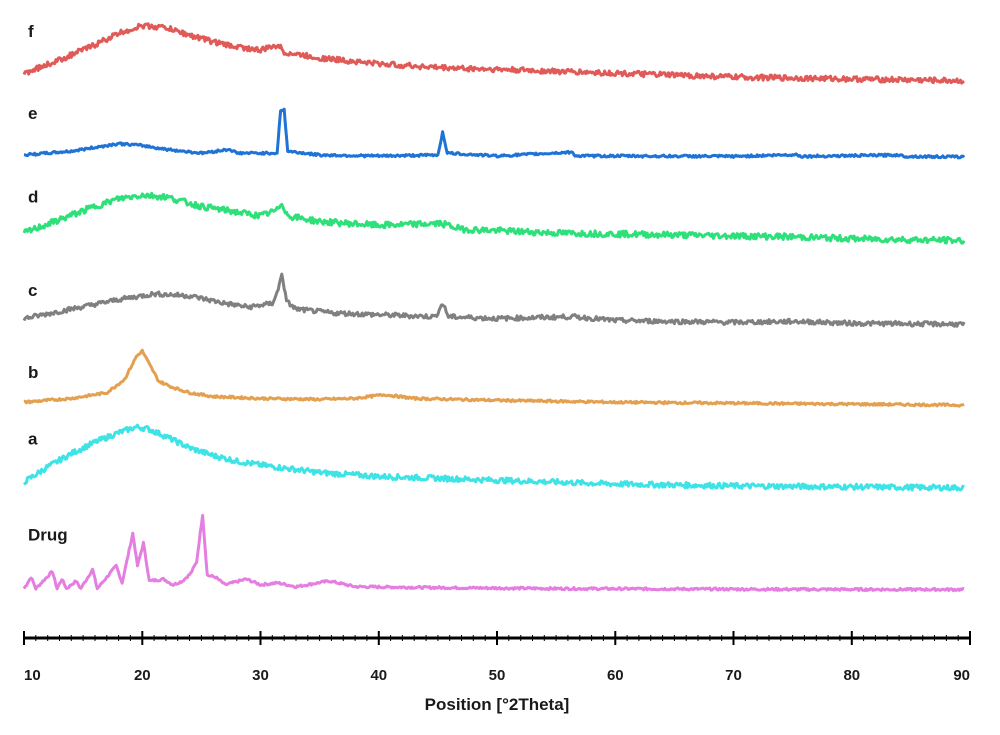 This screenshot has width=1000, height=735. Describe the element at coordinates (494, 133) in the screenshot. I see `trace-e` at that location.